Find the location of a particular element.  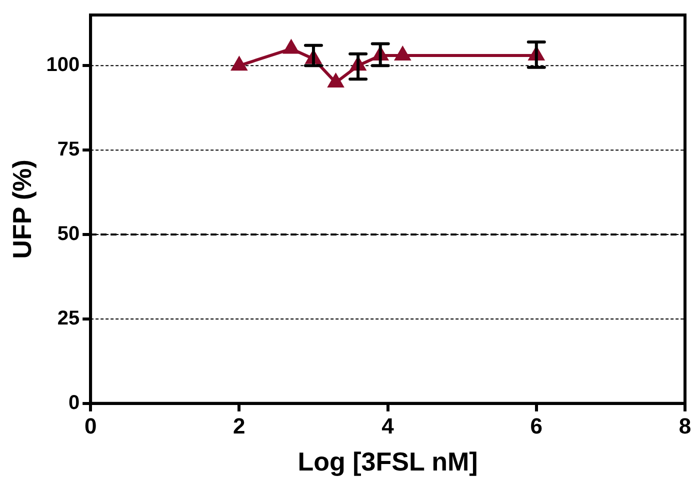

y-tick-label: 0 is located at coordinates (74, 403).